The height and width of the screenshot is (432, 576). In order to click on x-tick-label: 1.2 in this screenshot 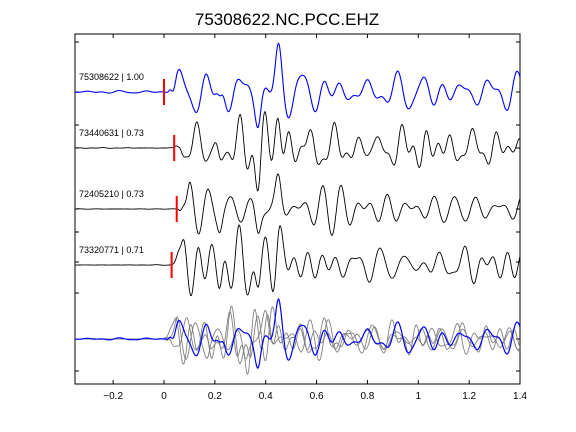, I will do `click(469, 396)`.